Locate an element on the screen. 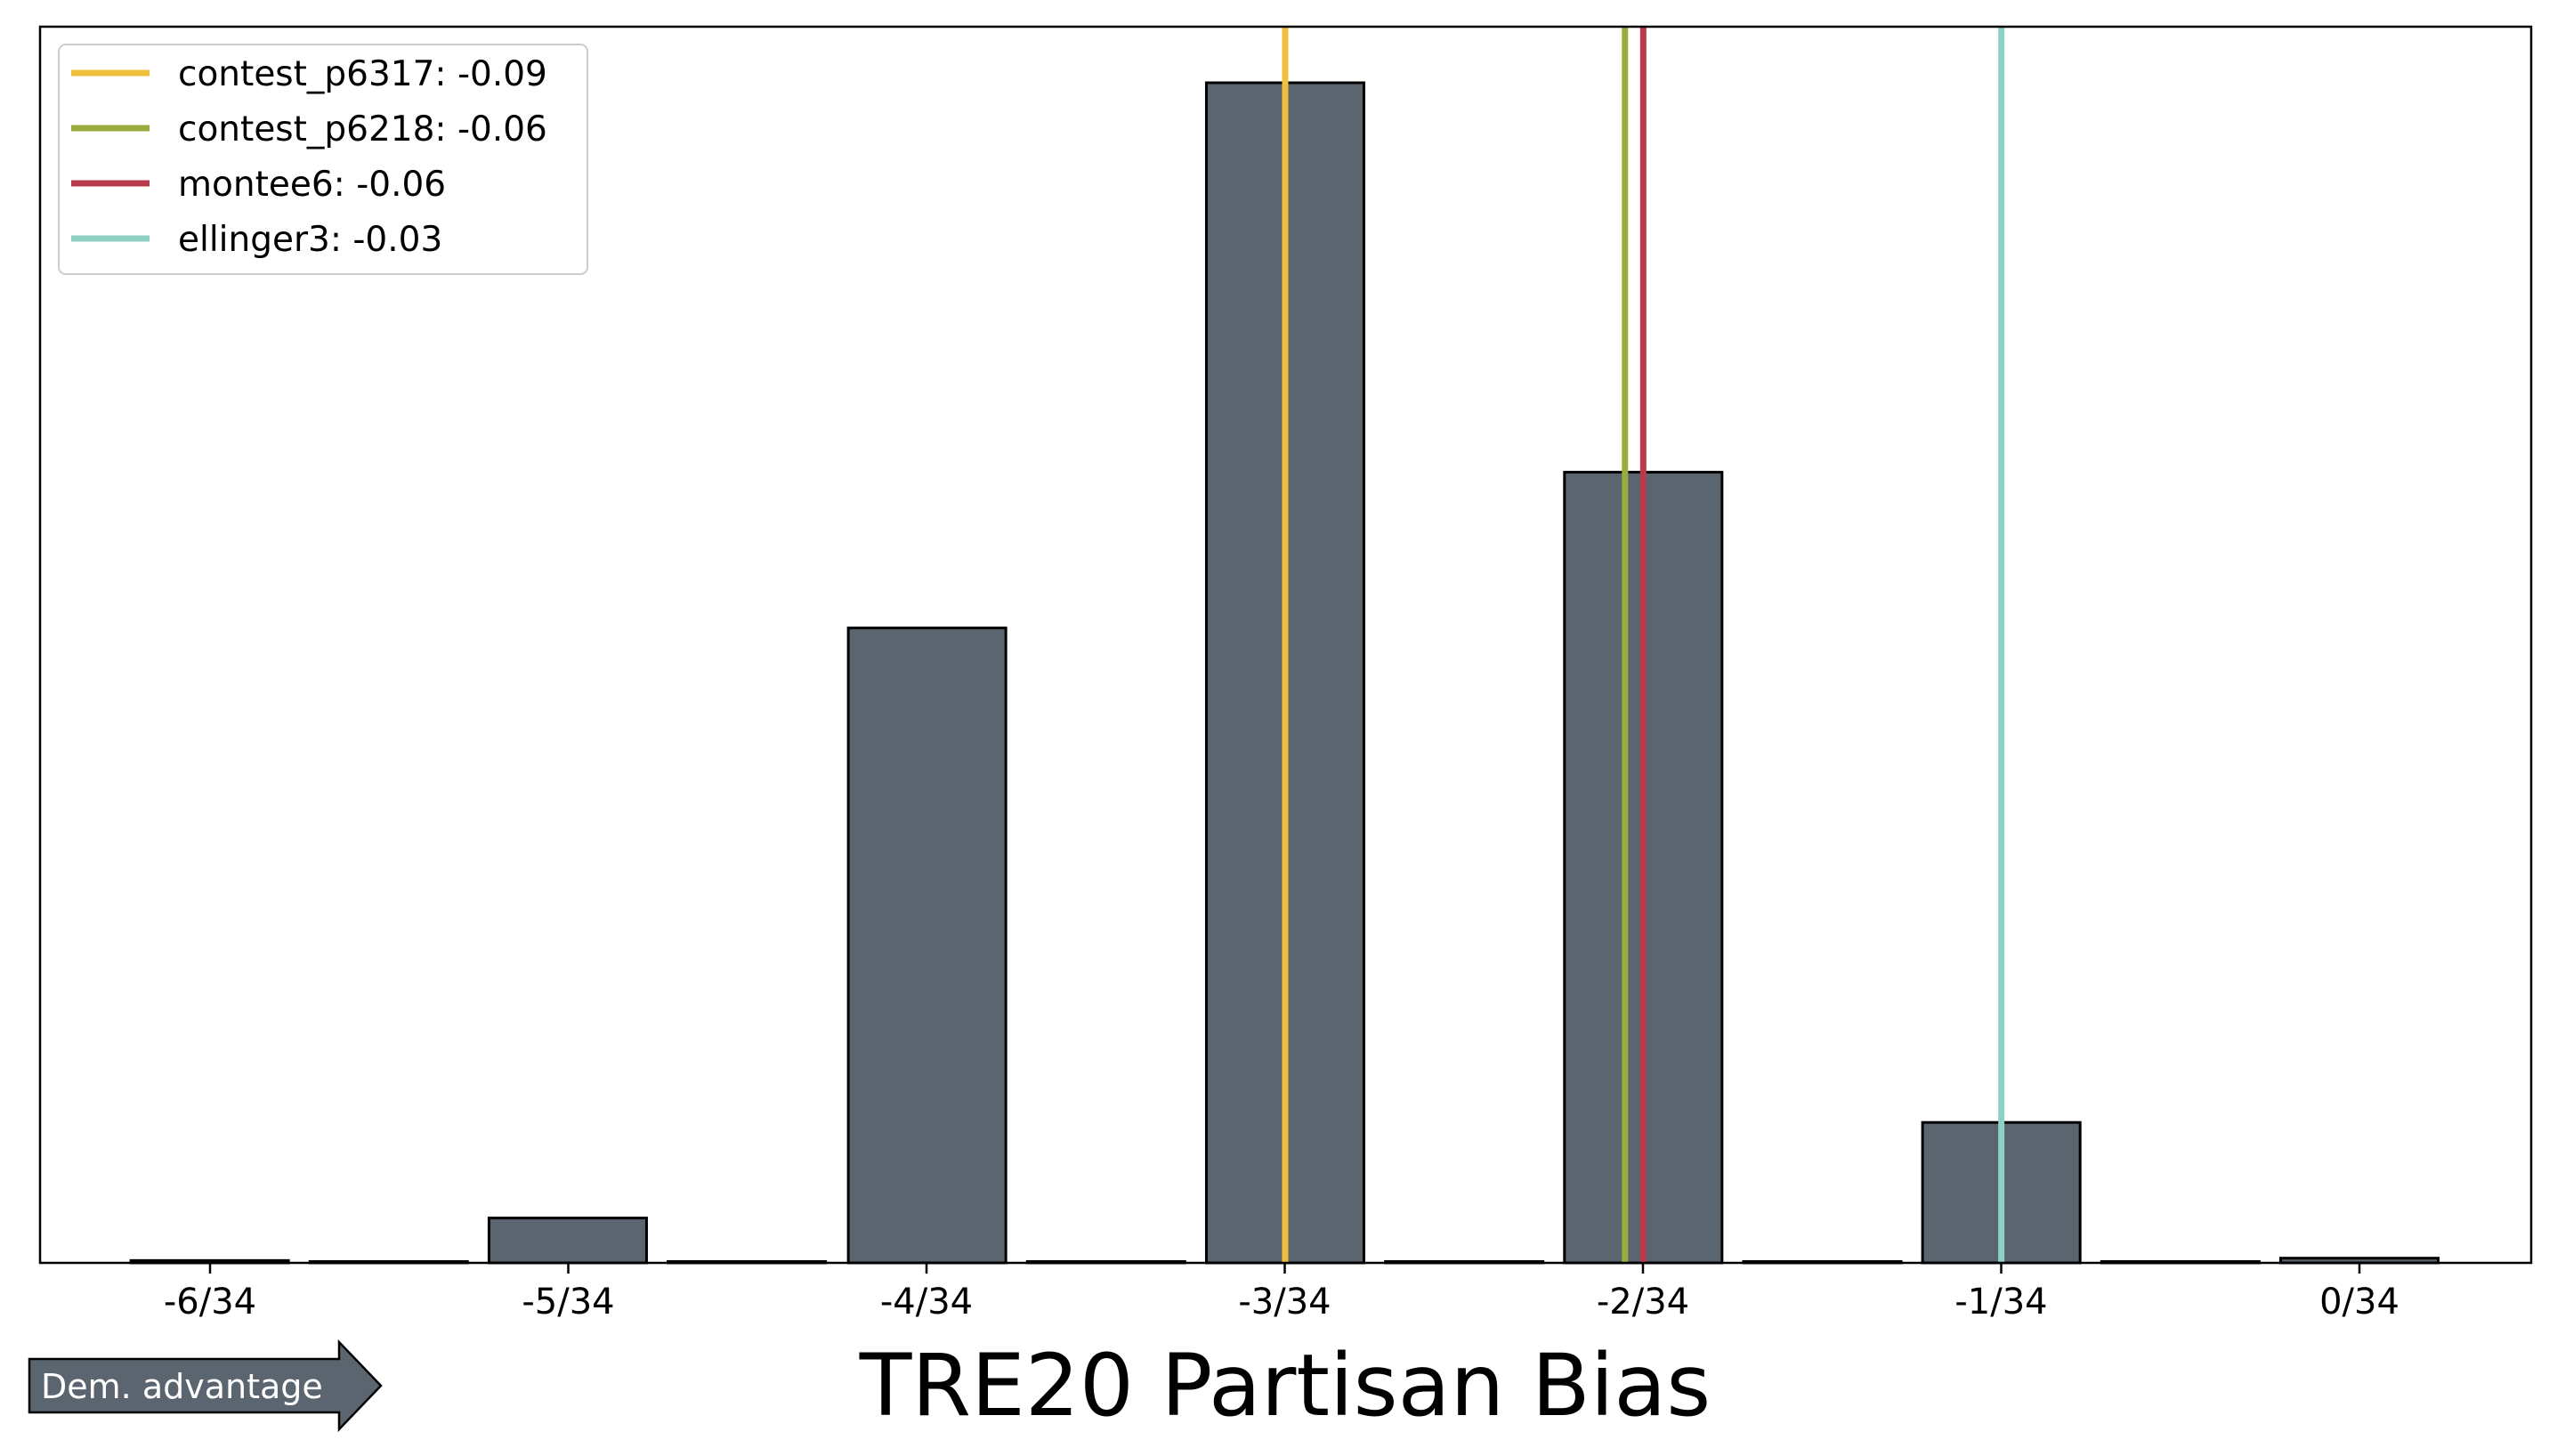 This screenshot has height=1456, width=2549. x-axis-label: TRE20 Partisan Bias is located at coordinates (1285, 1386).